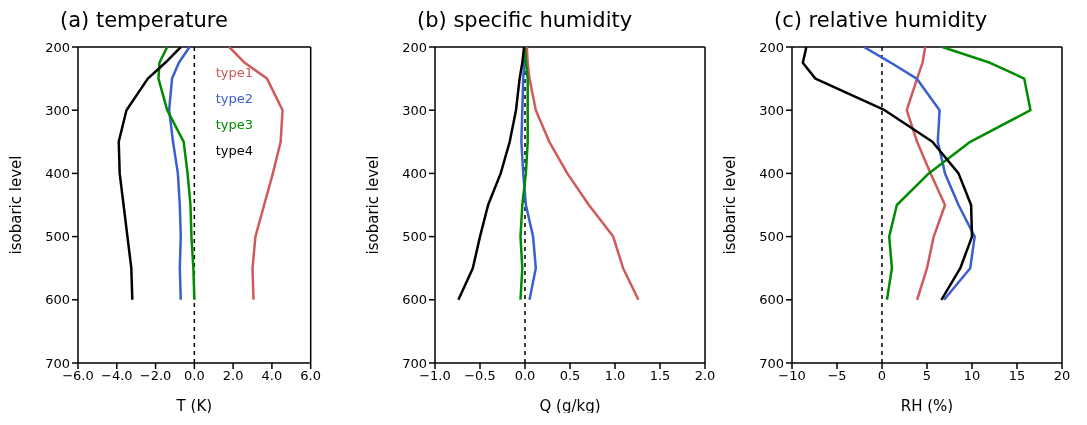  I want to click on x-tick-label: 0, so click(882, 376).